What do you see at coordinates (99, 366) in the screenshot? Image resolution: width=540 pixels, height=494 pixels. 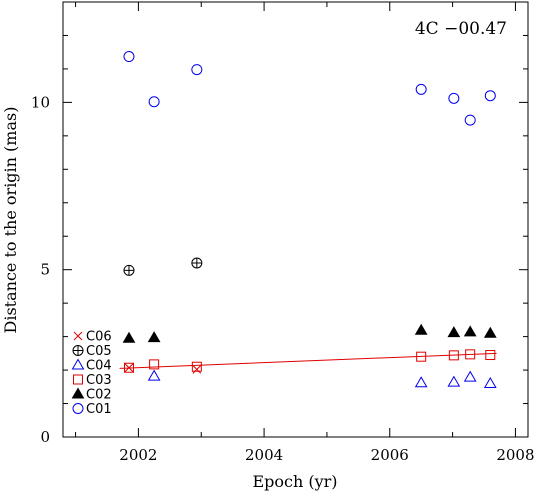 I see `legend-label-c04: C04` at bounding box center [99, 366].